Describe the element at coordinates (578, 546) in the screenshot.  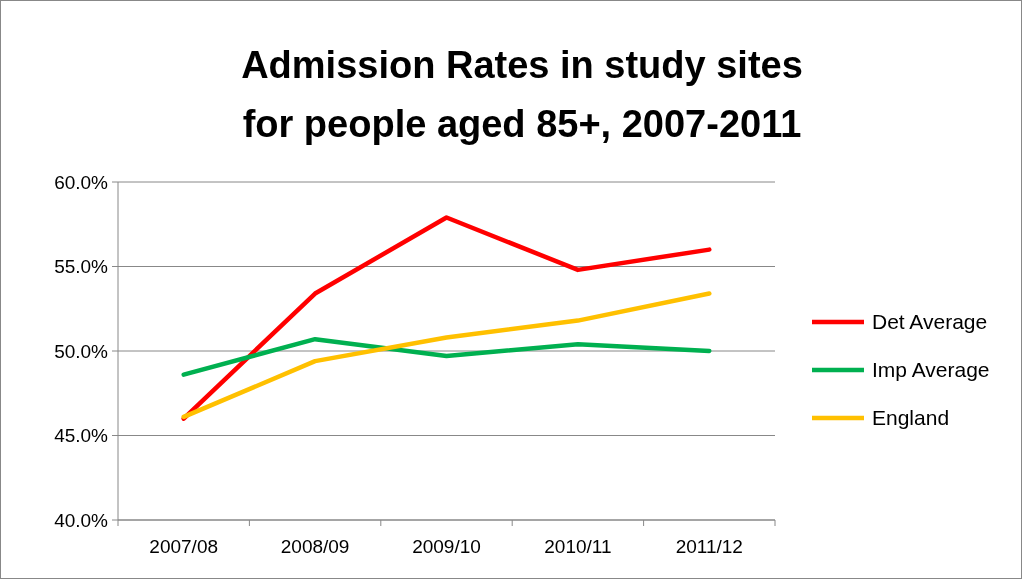
I see `x-tick-label: 2010/11` at that location.